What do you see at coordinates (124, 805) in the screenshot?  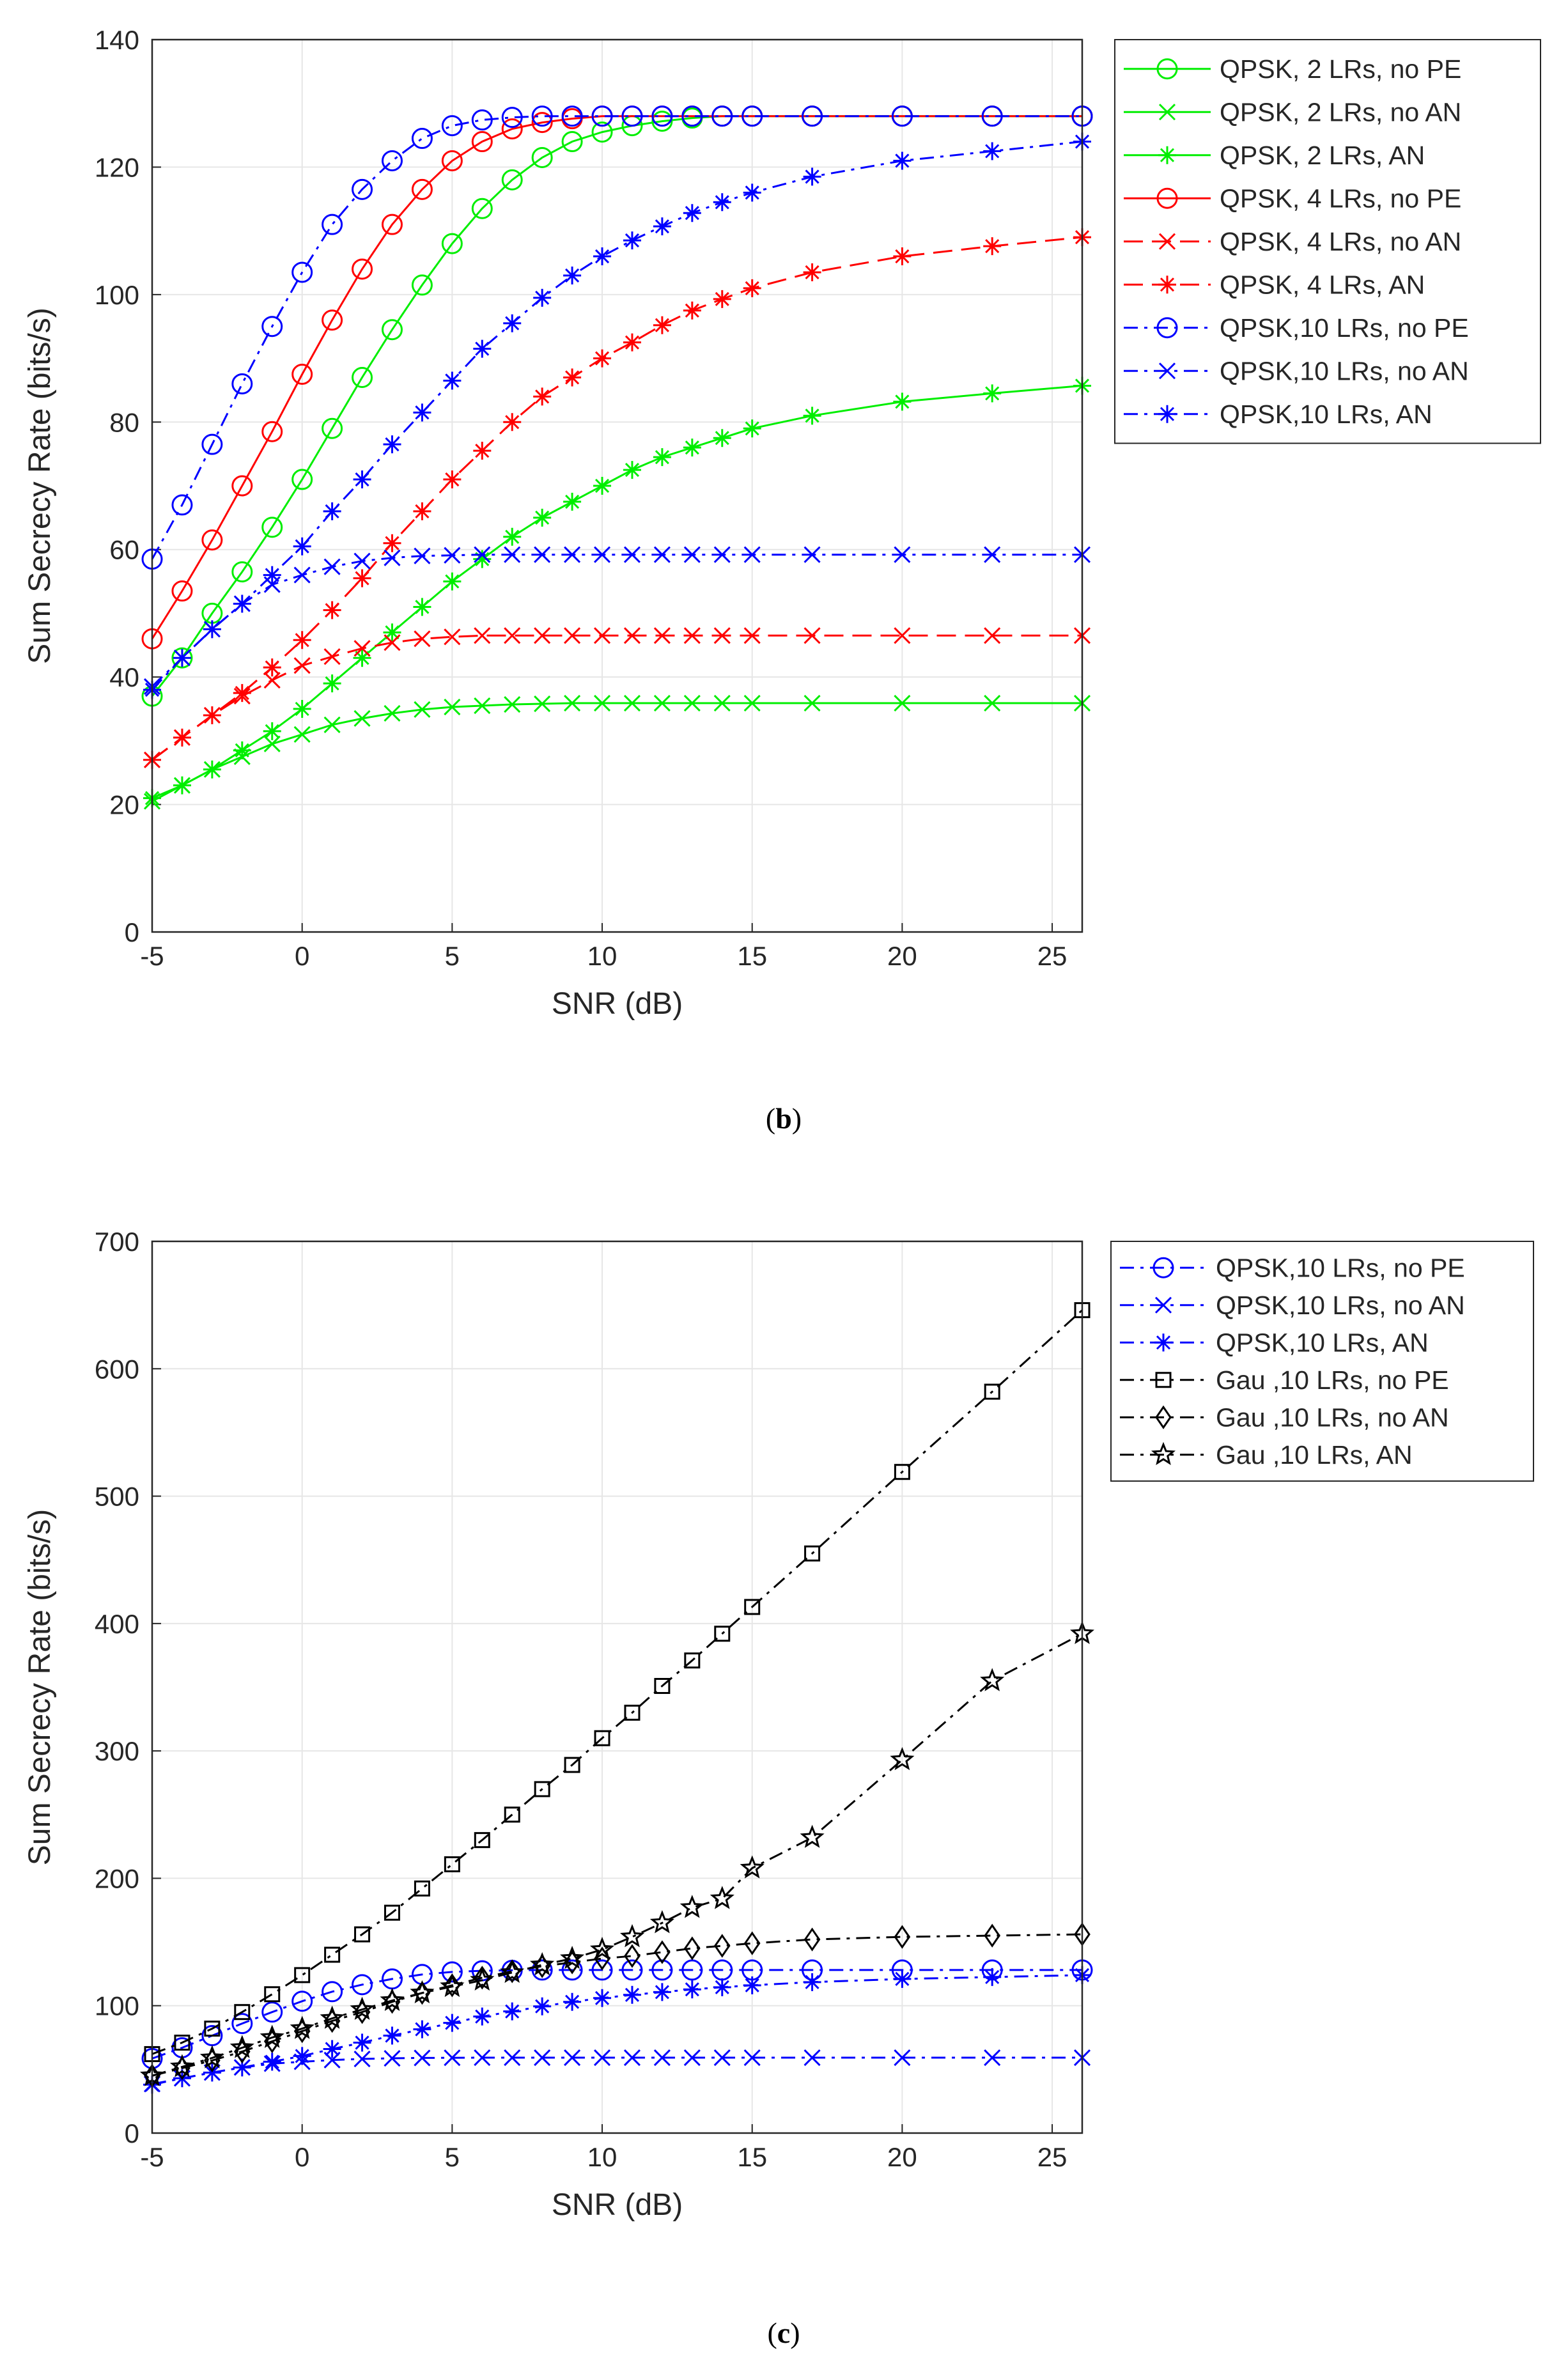 I see `y-tick-label: 20` at bounding box center [124, 805].